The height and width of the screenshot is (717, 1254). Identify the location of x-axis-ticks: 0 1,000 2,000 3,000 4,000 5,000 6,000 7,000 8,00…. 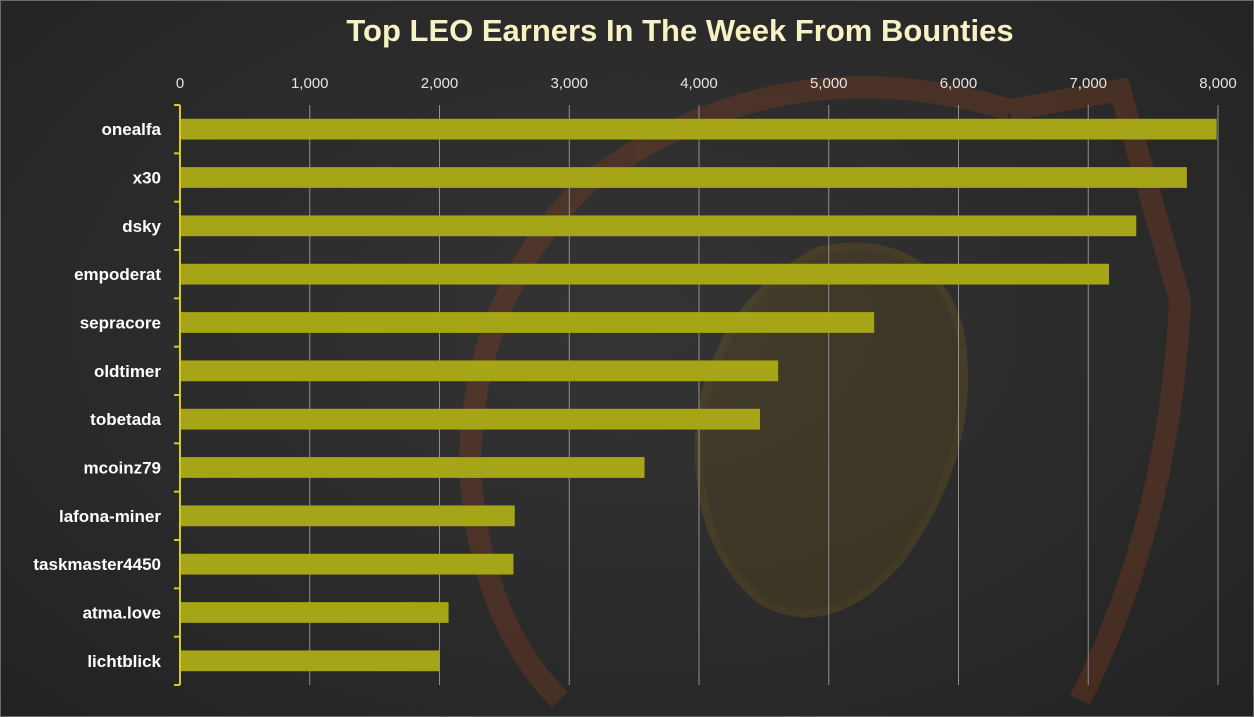
(706, 83).